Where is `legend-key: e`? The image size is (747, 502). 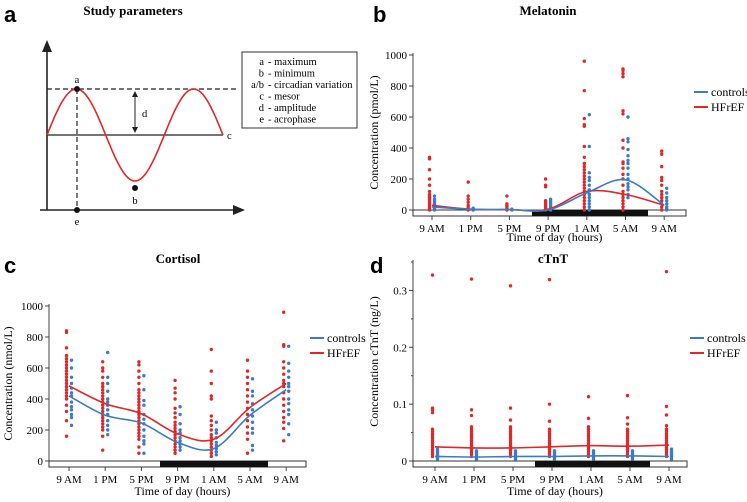 legend-key: e is located at coordinates (261, 120).